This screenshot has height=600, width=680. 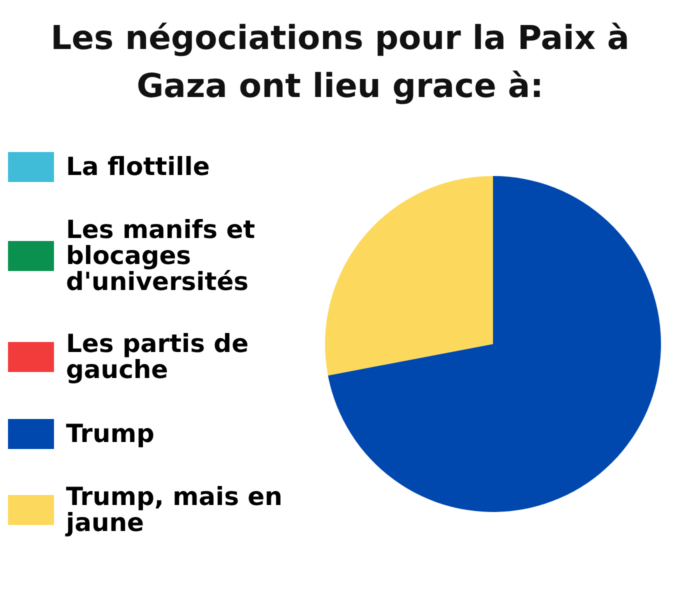 I want to click on chart-title: Les négociations pour la Paix à Gaza ont lieu grace à:, so click(x=340, y=62).